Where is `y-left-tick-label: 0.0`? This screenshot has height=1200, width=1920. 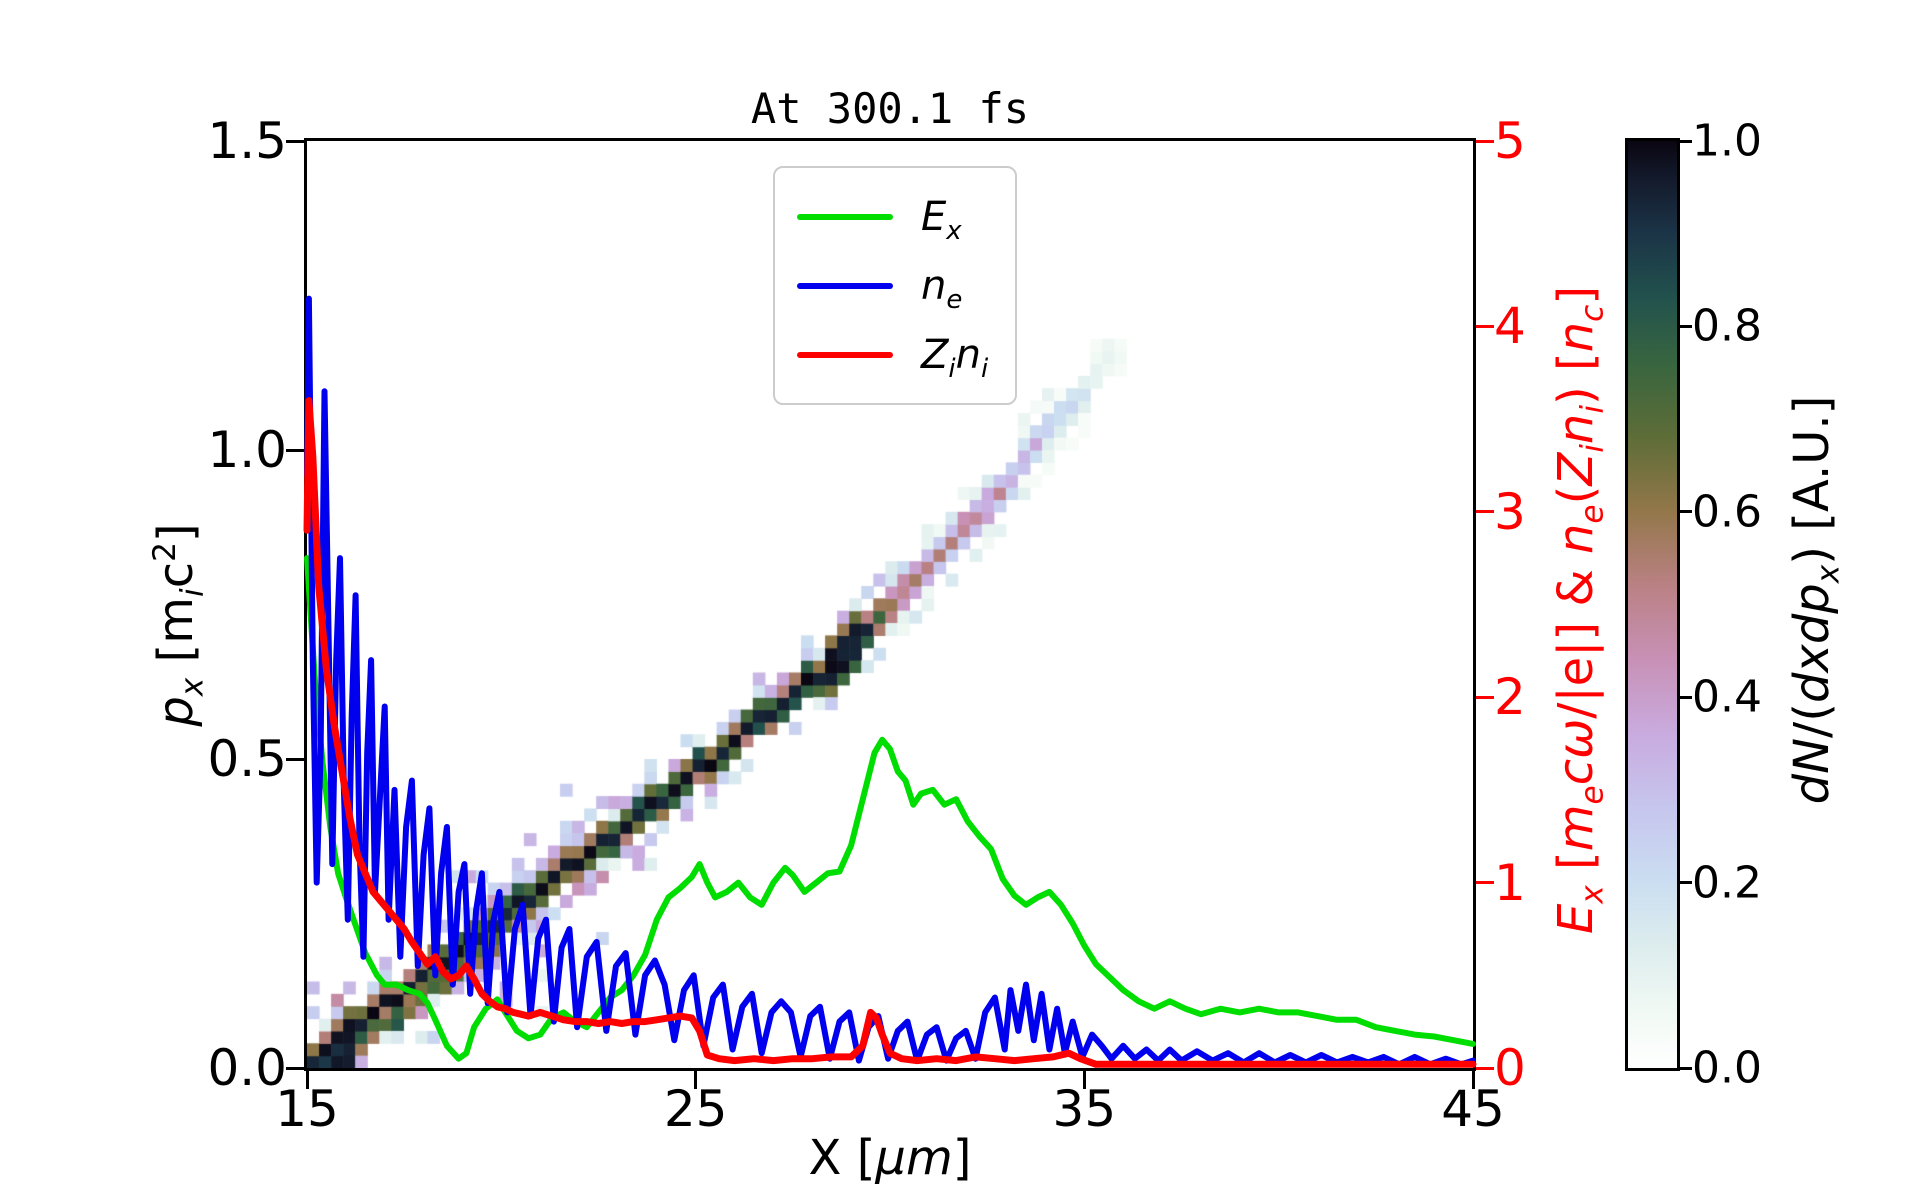
y-left-tick-label: 0.0 is located at coordinates (247, 1068).